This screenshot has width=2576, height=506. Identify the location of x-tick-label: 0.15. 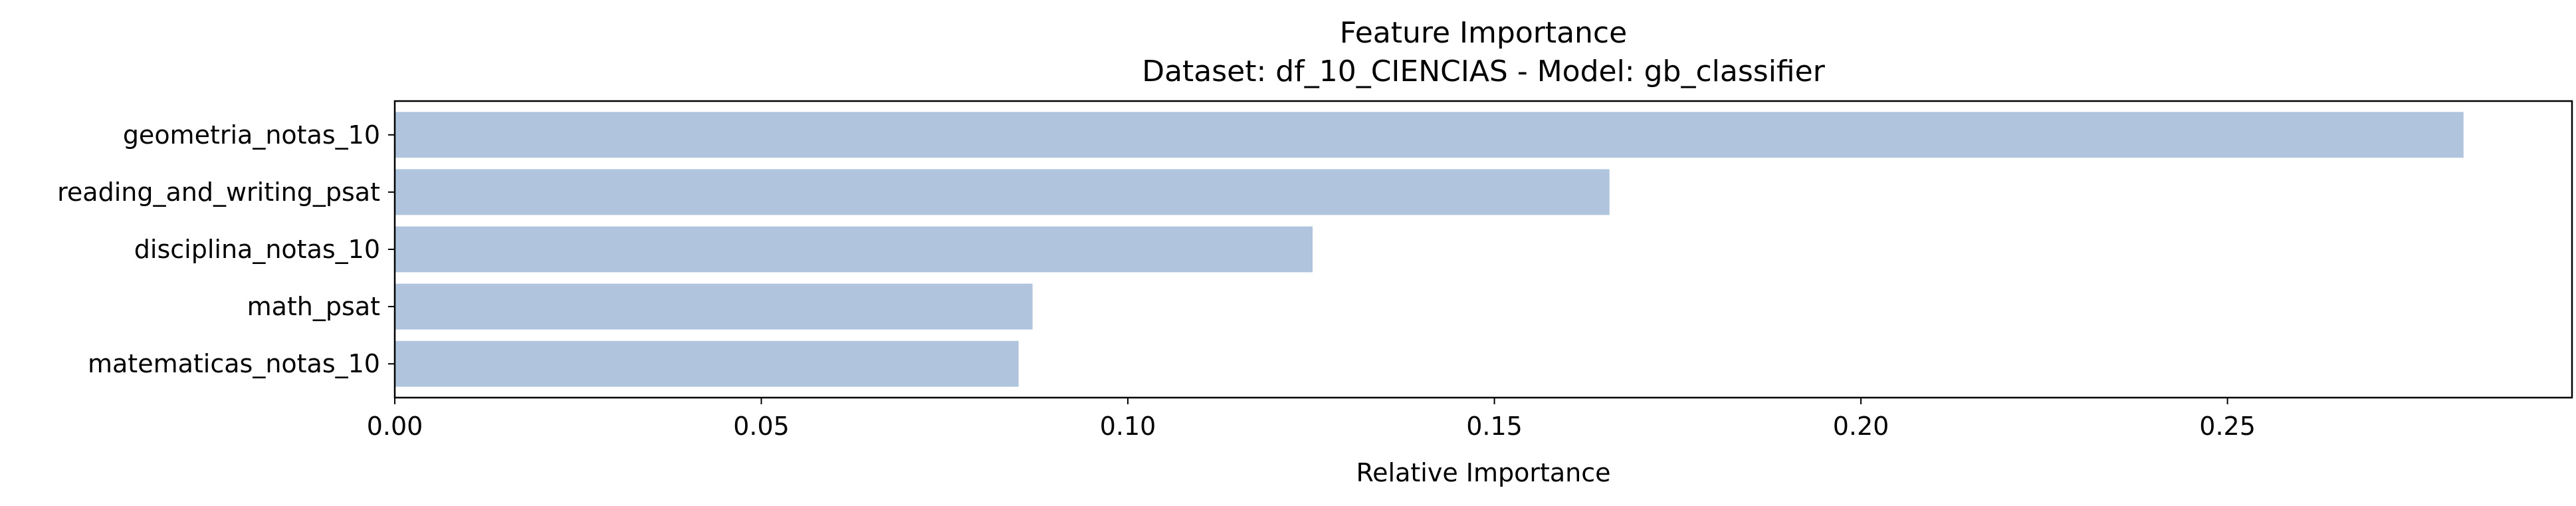
(1494, 426).